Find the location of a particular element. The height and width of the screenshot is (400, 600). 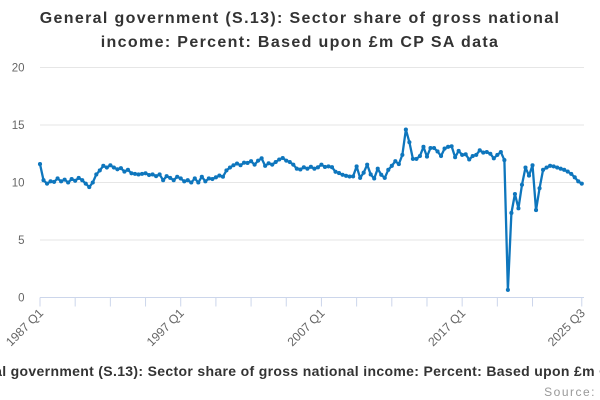

svg-text: 20 is located at coordinates (18, 69).